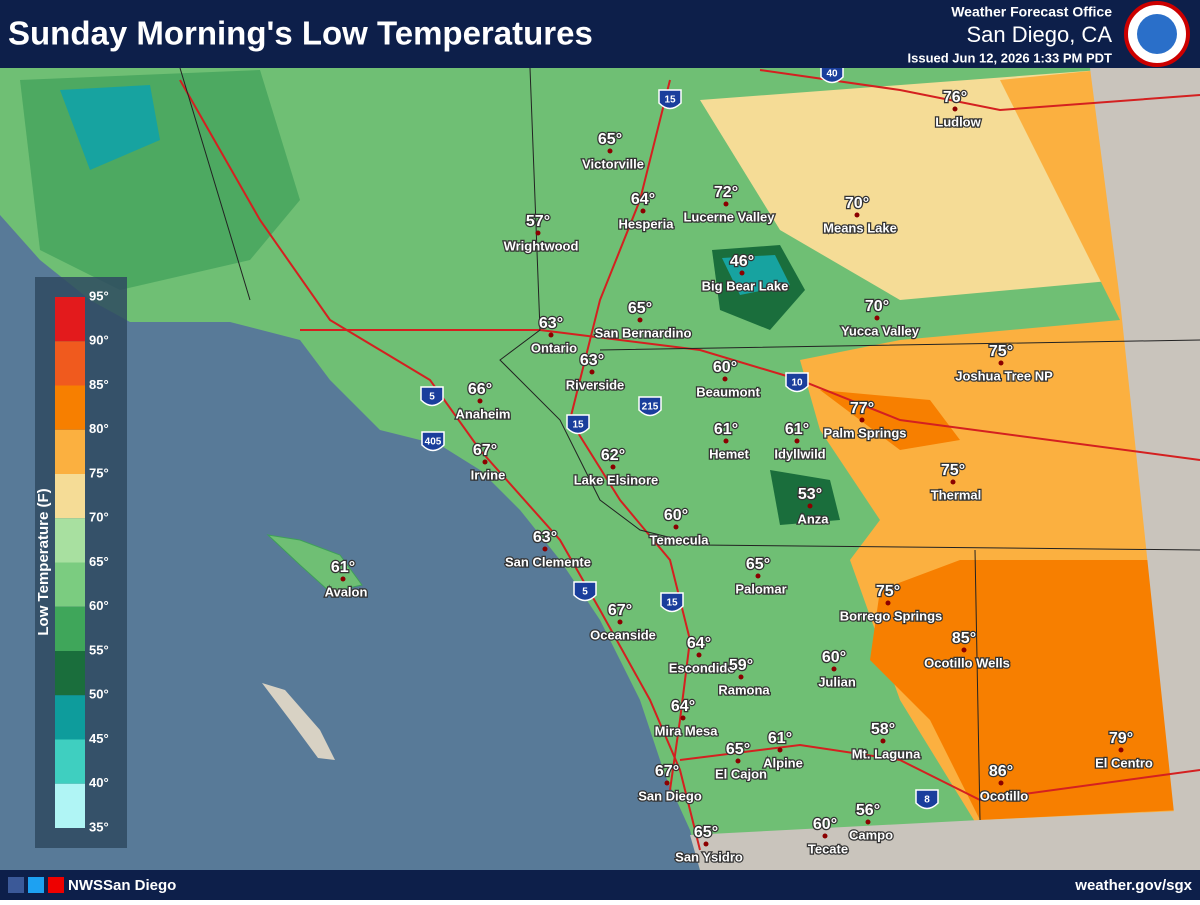 The height and width of the screenshot is (905, 1200). Describe the element at coordinates (36, 885) in the screenshot. I see `twitter-icon` at that location.